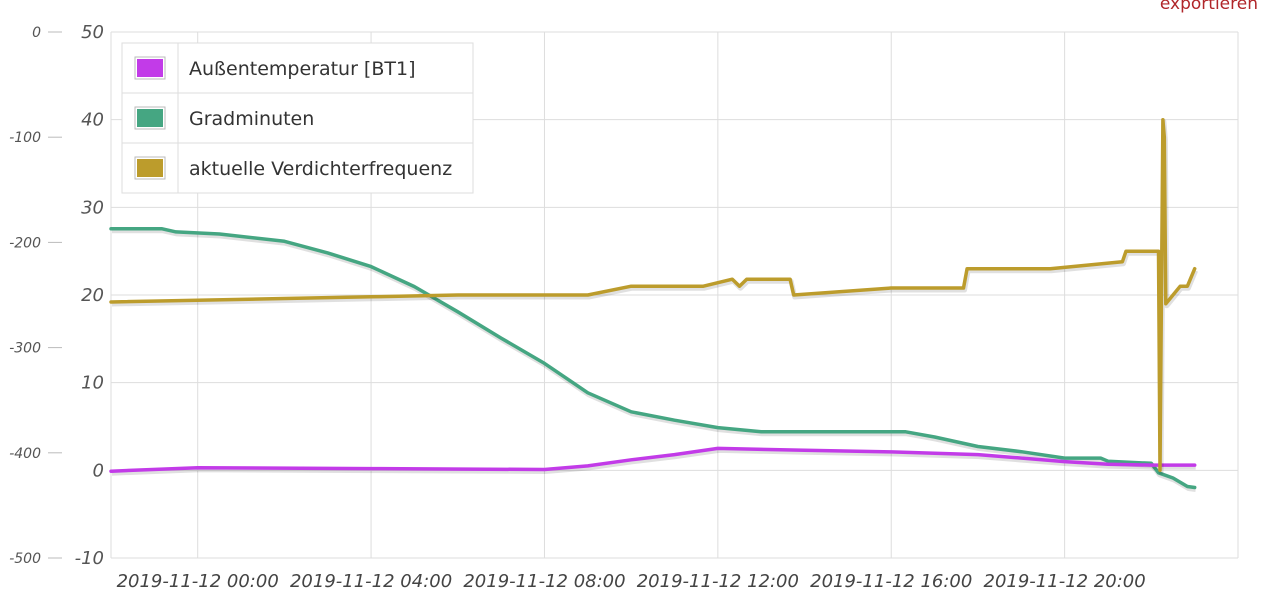 This screenshot has height=609, width=1280. I want to click on right-axis-tick-label: 30, so click(92, 207).